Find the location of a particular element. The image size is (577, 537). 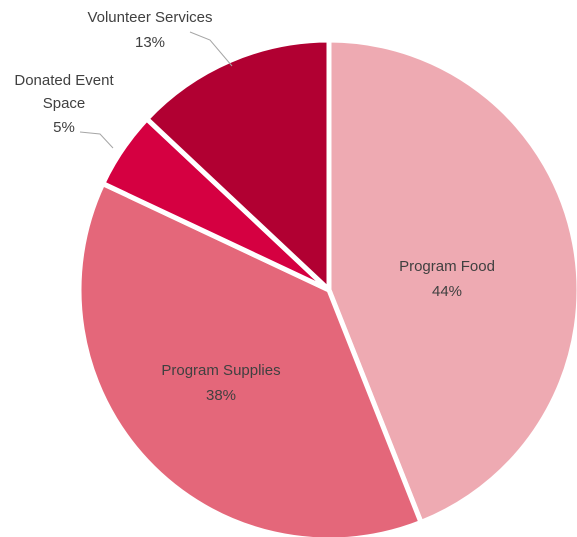

slice-value-volunteer-services: 13% is located at coordinates (150, 42).